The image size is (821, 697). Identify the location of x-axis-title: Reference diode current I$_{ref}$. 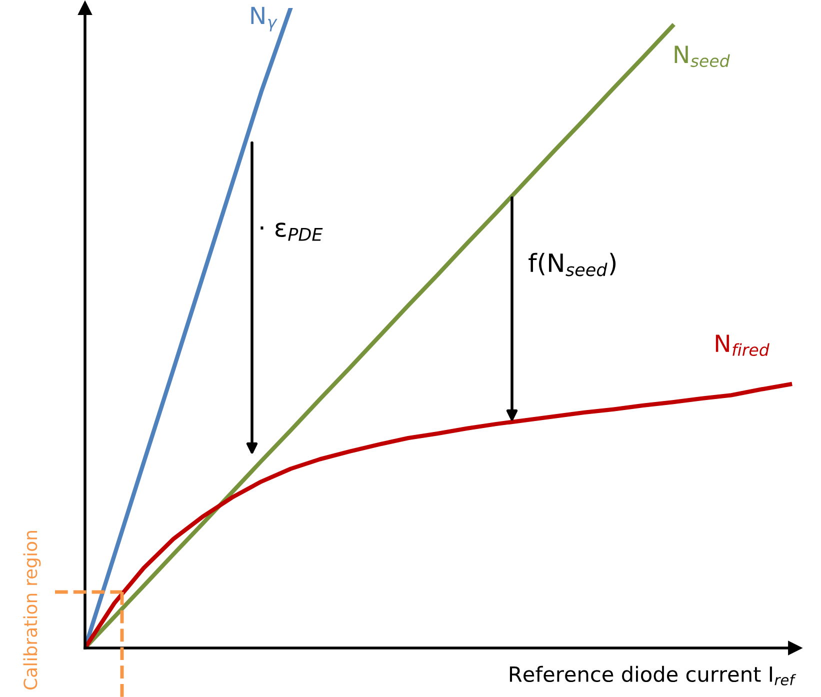
(653, 676).